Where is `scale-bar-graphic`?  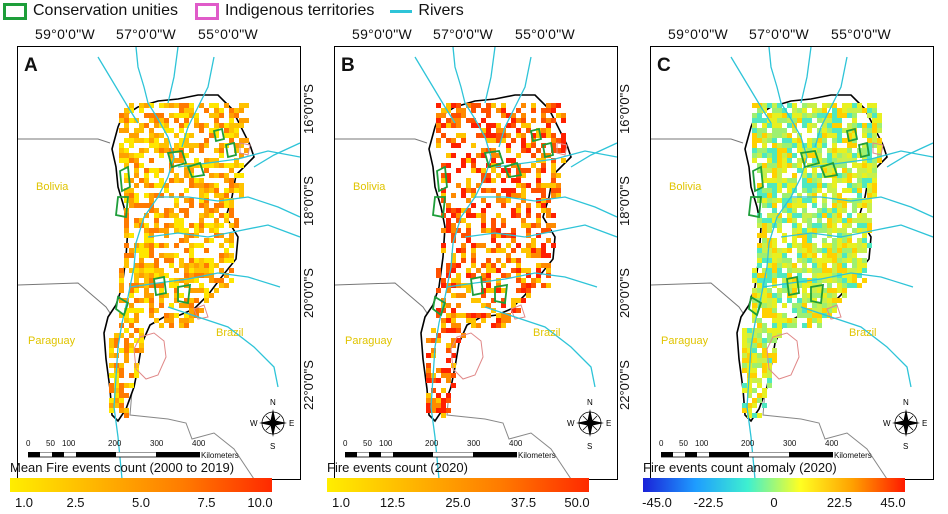
scale-bar-graphic is located at coordinates (431, 455).